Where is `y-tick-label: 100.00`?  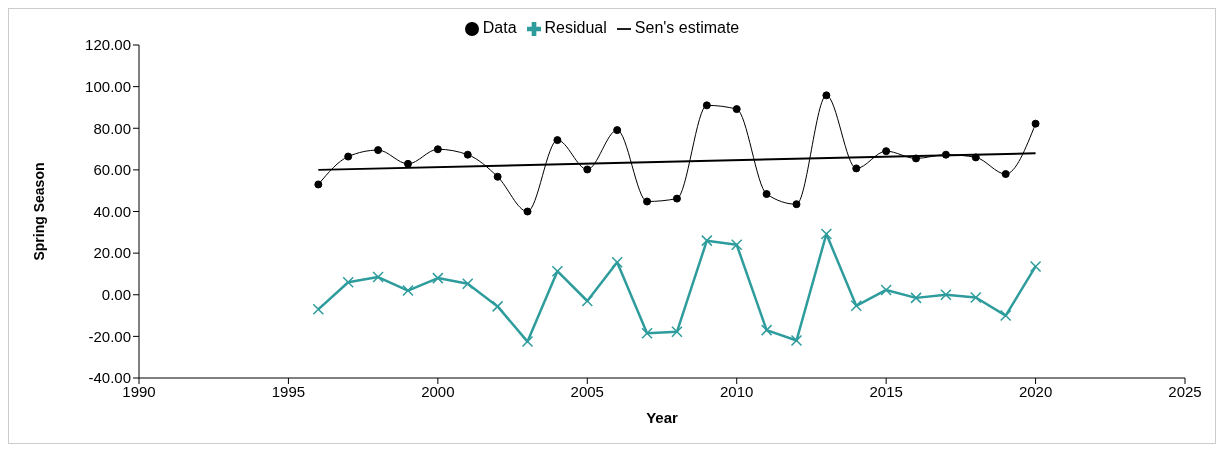
y-tick-label: 100.00 is located at coordinates (108, 86).